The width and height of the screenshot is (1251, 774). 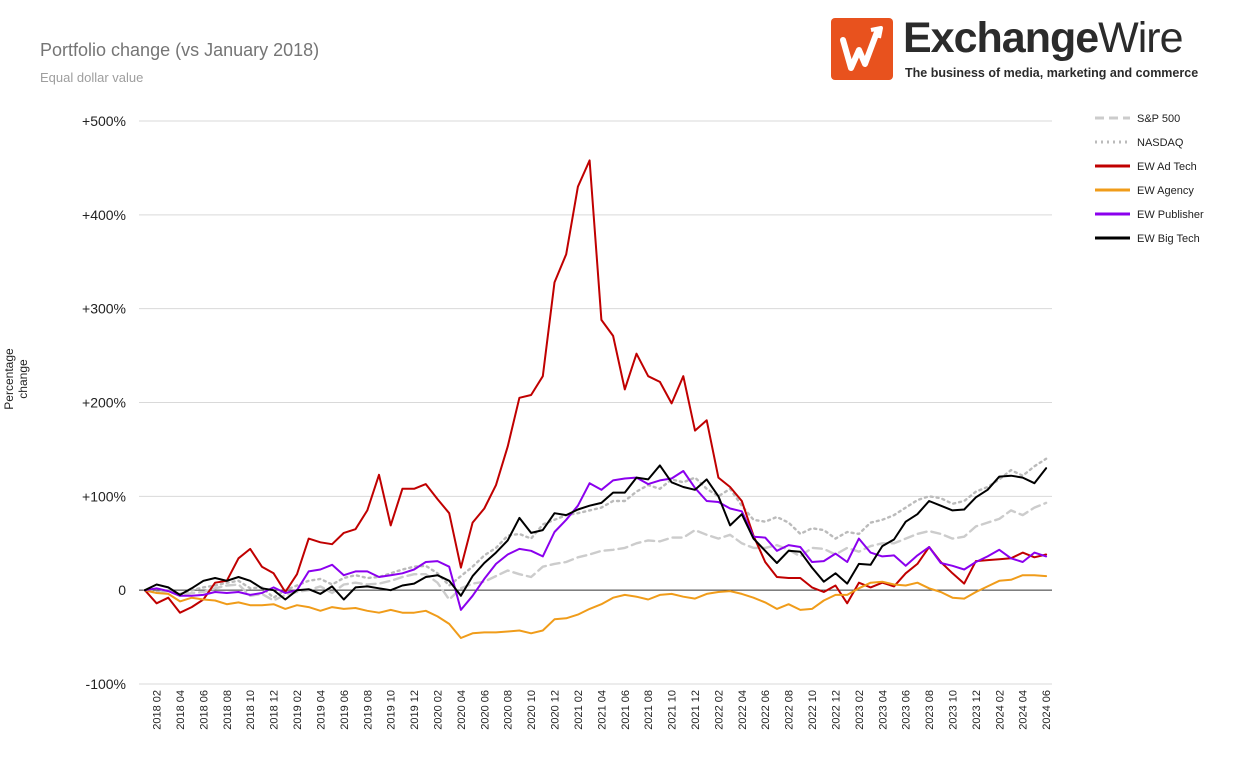 I want to click on x-tick-label: 2022 10, so click(x=813, y=710).